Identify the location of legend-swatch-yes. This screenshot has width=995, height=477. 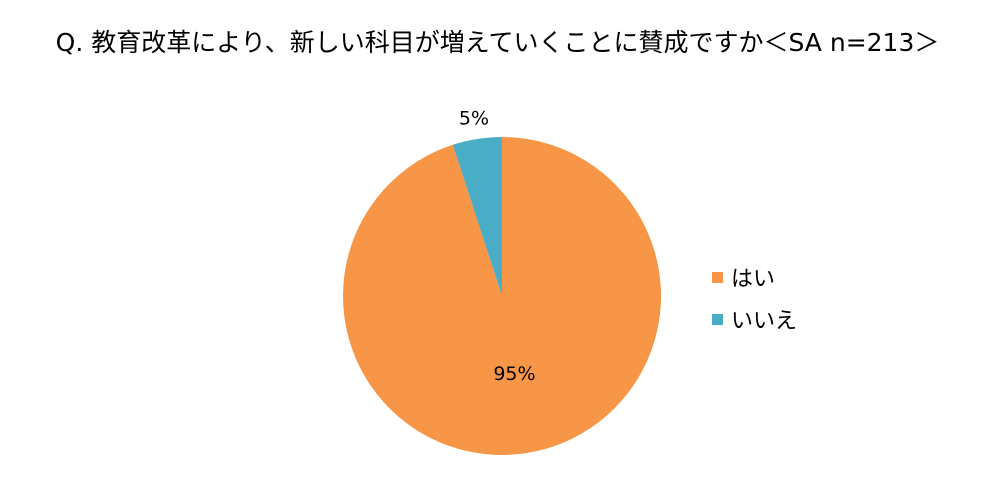
(717, 277).